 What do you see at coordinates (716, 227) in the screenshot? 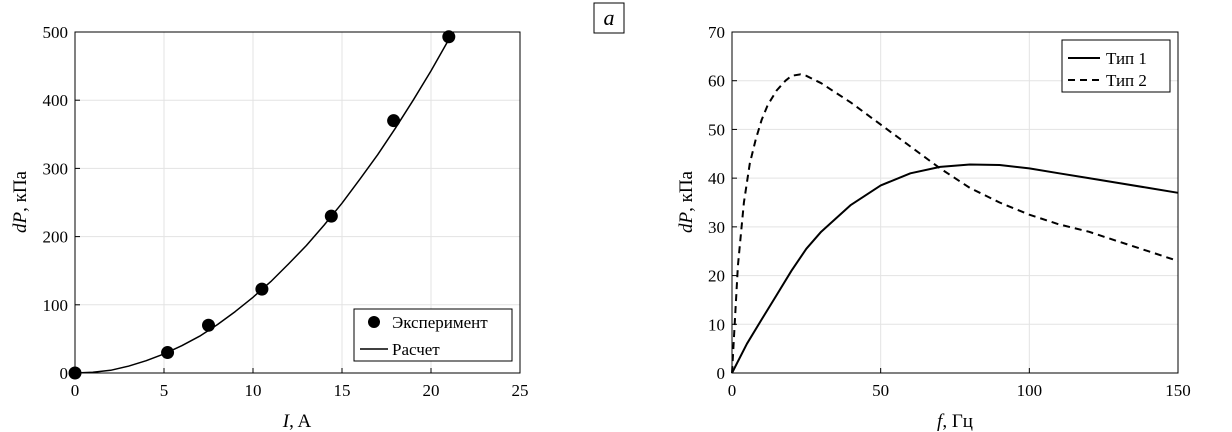
I see `chart-1-y-tick-label: 30` at bounding box center [716, 227].